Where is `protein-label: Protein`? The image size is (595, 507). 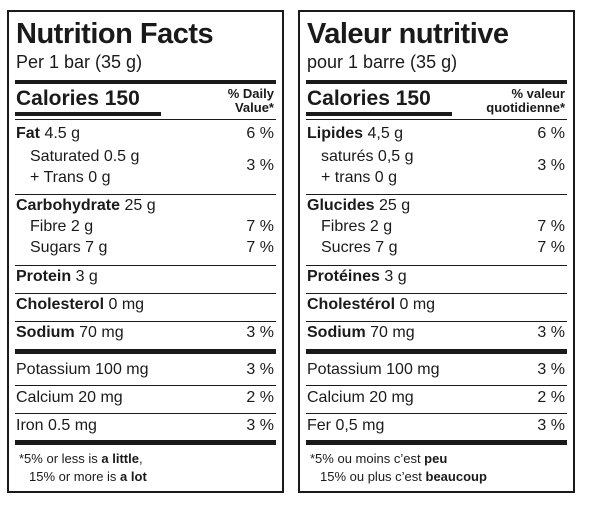
protein-label: Protein is located at coordinates (44, 276).